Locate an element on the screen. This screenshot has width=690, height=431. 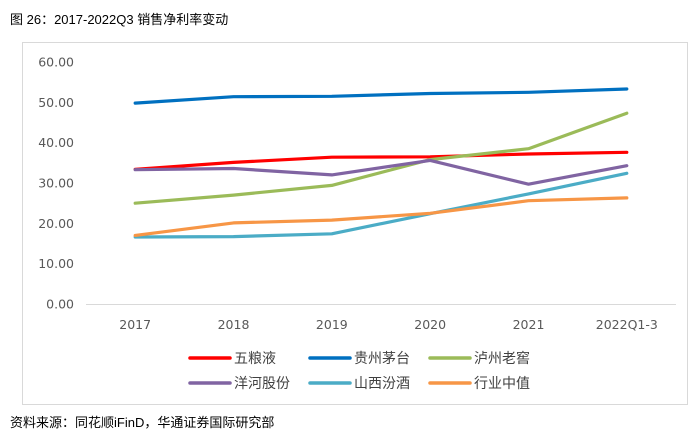
y-tick-label: 20.00 is located at coordinates (56, 223).